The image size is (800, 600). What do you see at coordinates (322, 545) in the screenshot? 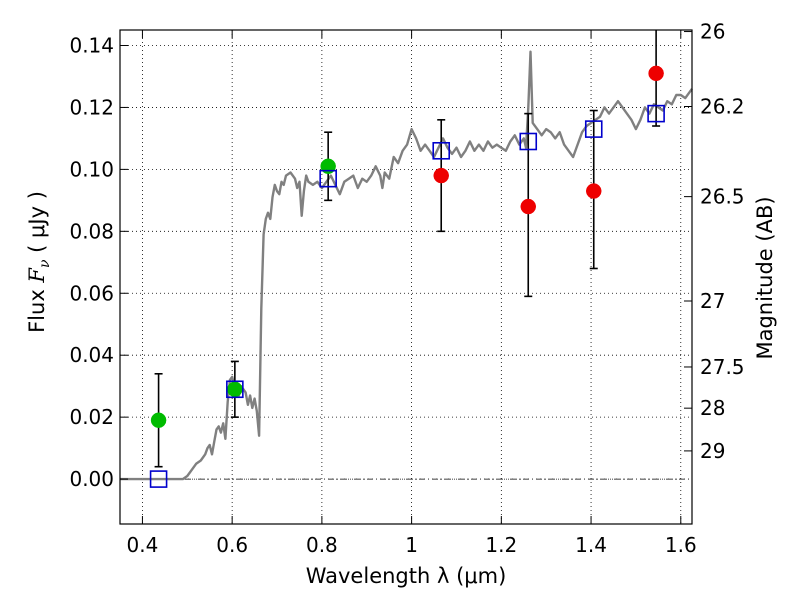
I see `x-tick-label: 0.8` at bounding box center [322, 545].